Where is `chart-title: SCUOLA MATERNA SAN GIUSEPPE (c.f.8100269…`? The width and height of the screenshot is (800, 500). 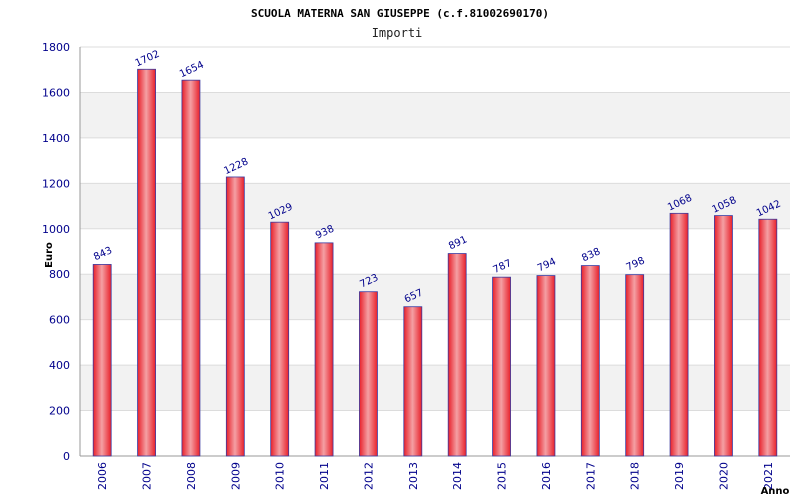 chart-title: SCUOLA MATERNA SAN GIUSEPPE (c.f.8100269… is located at coordinates (400, 13).